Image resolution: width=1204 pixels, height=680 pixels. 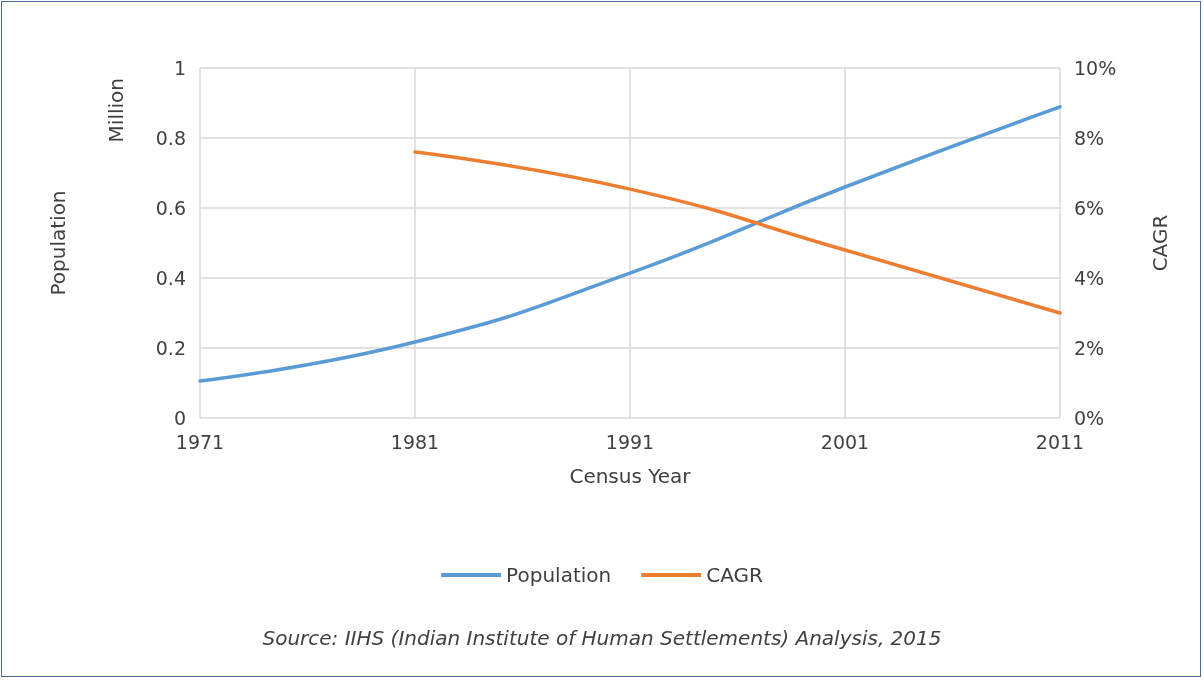 What do you see at coordinates (630, 441) in the screenshot?
I see `x-tick-label: 1991` at bounding box center [630, 441].